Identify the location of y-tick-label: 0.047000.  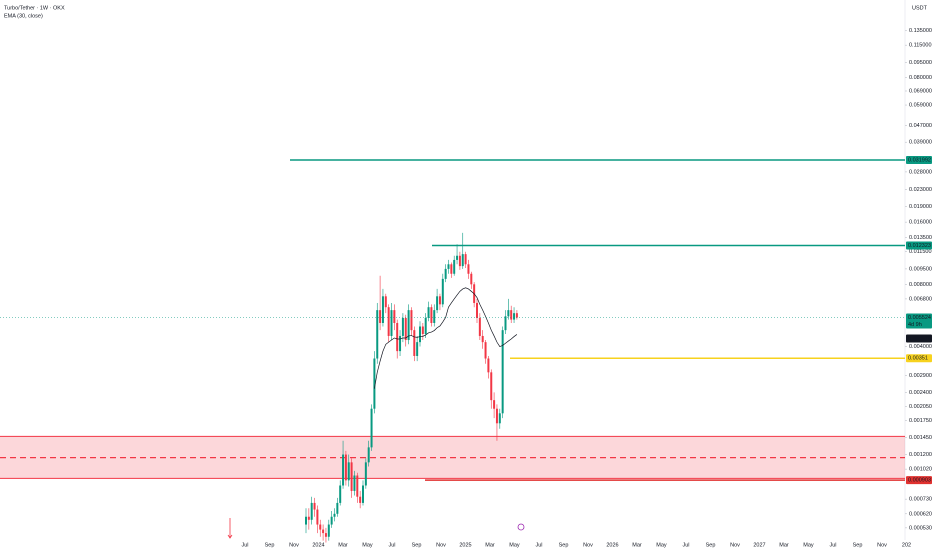
(920, 126).